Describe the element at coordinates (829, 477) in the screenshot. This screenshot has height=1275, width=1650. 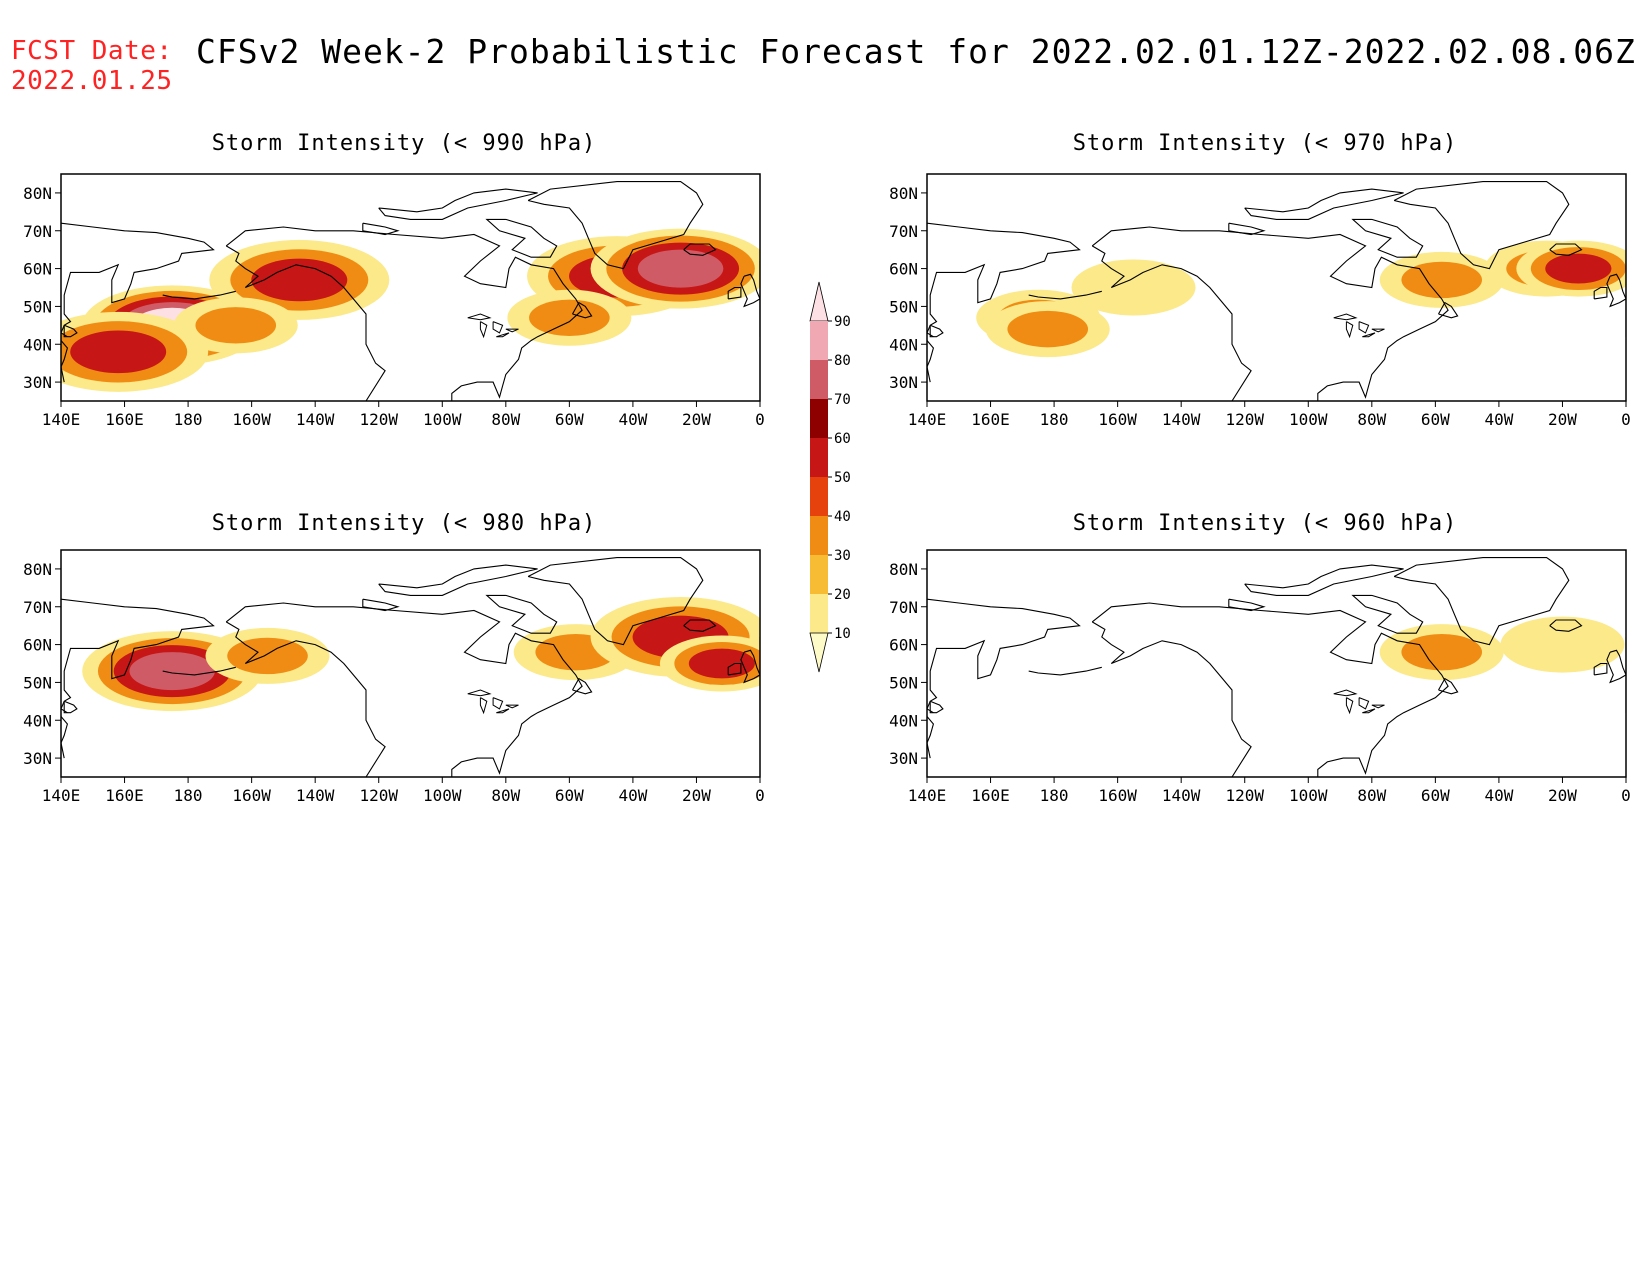
I see `colorbar: 90 80 70 60 50 40 30 20 10` at that location.